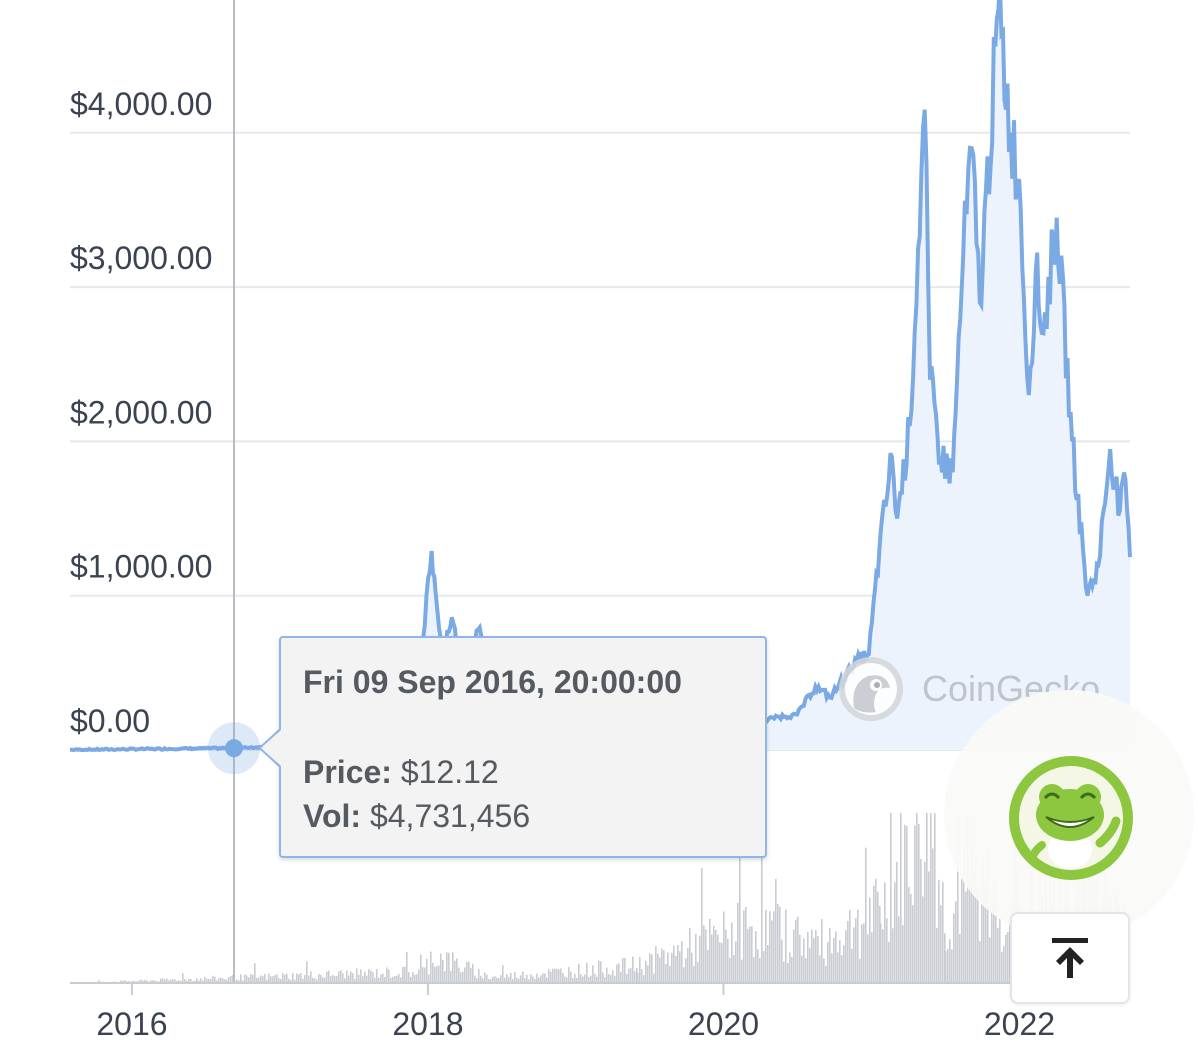 This screenshot has width=1200, height=1060. What do you see at coordinates (1071, 818) in the screenshot?
I see `gecko-mascot-icon` at bounding box center [1071, 818].